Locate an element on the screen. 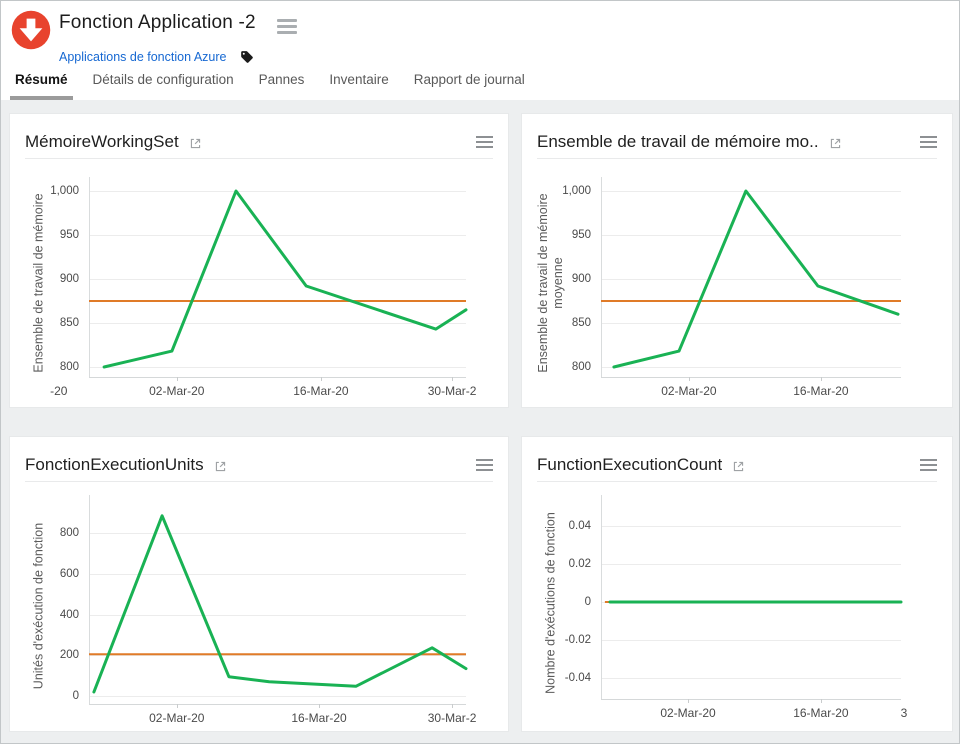 Image resolution: width=960 pixels, height=744 pixels. y-axis-title: Ensemble de travail de mémoire moyenne is located at coordinates (550, 283).